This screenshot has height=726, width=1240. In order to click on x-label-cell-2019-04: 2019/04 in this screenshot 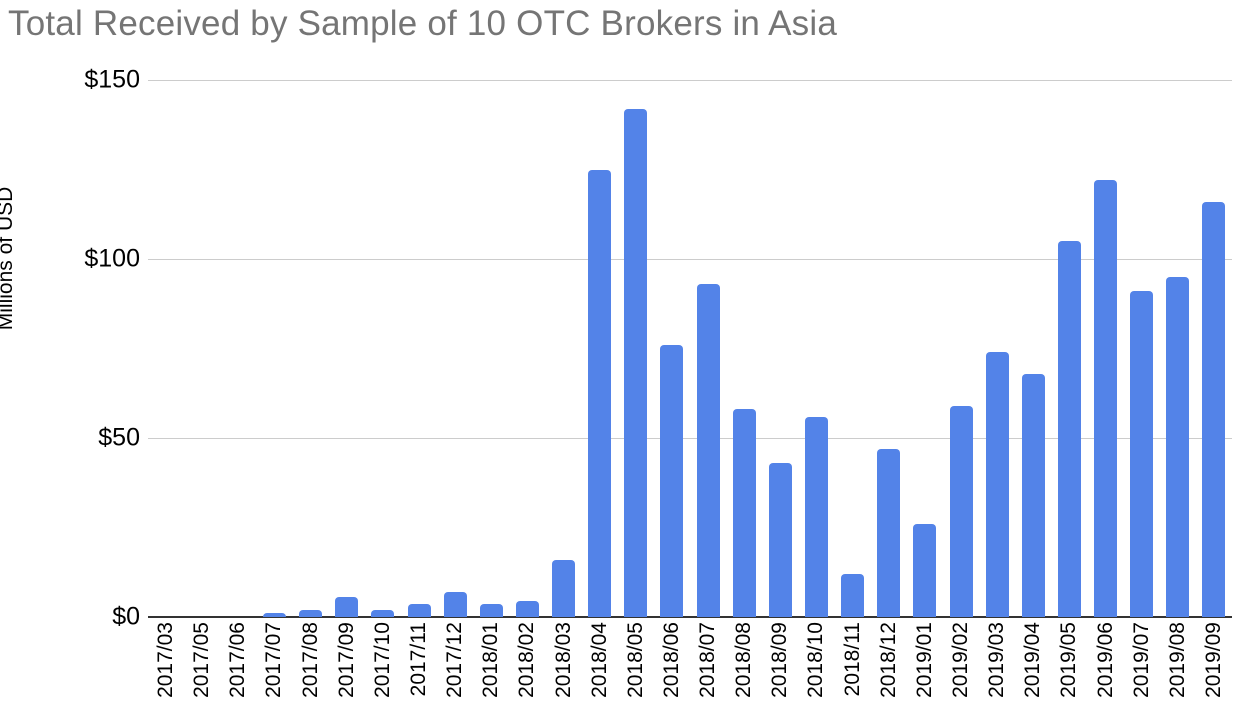, I will do `click(1033, 674)`.